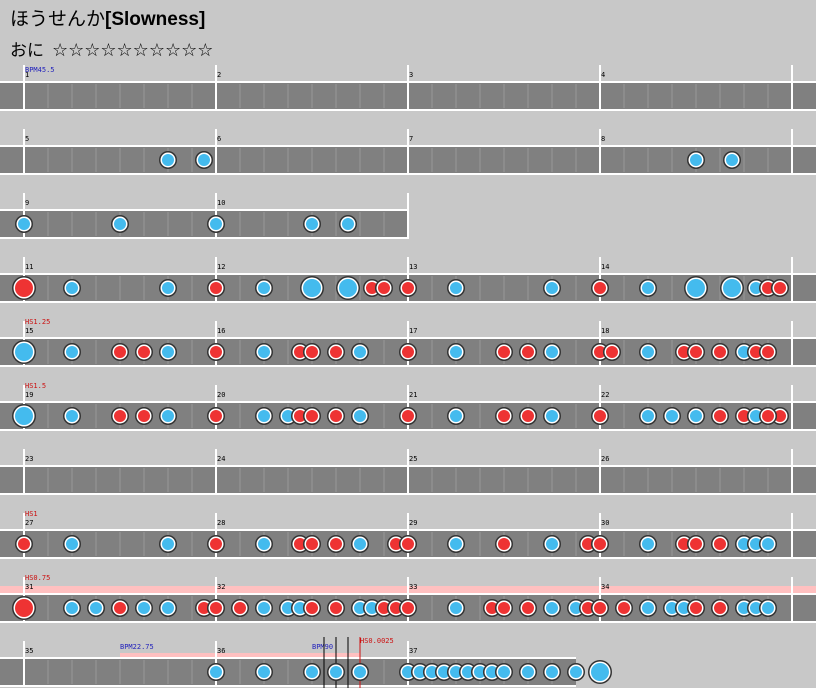 This screenshot has width=816, height=688. I want to click on scroll-speed-label: HS0.75, so click(37, 578).